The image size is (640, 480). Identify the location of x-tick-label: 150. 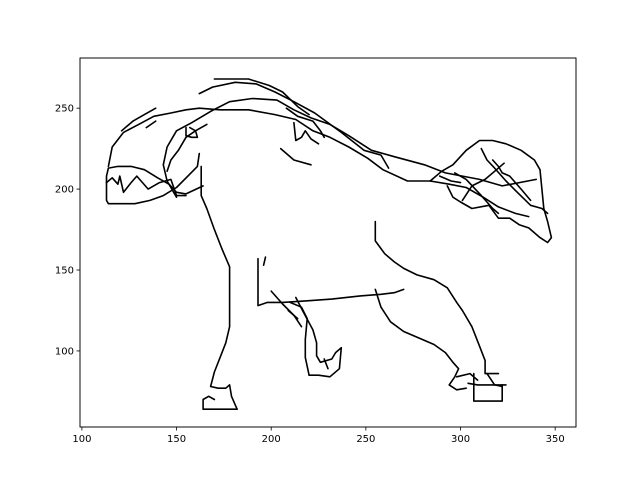
(176, 439).